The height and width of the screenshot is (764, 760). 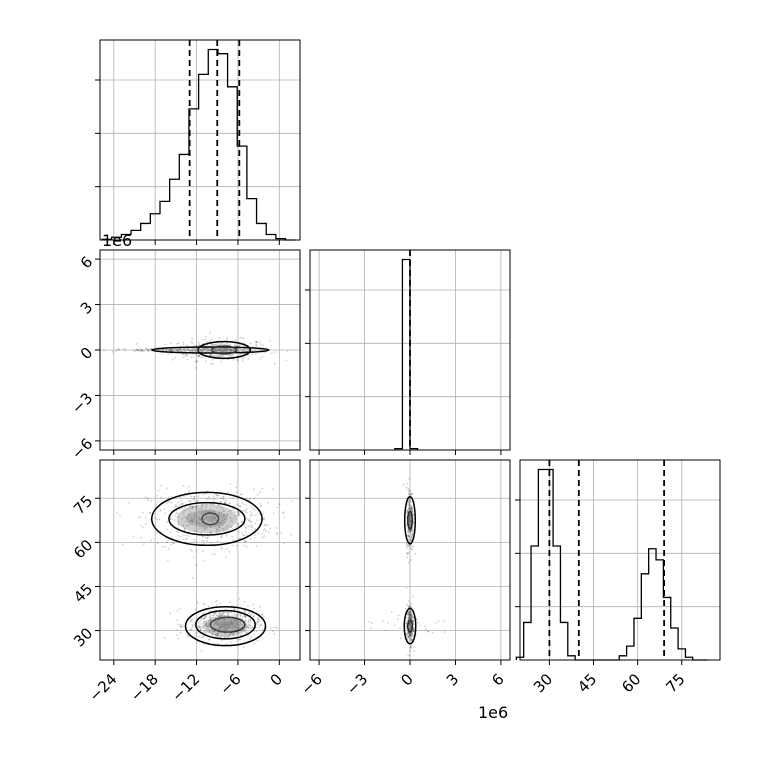 I want to click on histogram-steps, so click(x=611, y=564).